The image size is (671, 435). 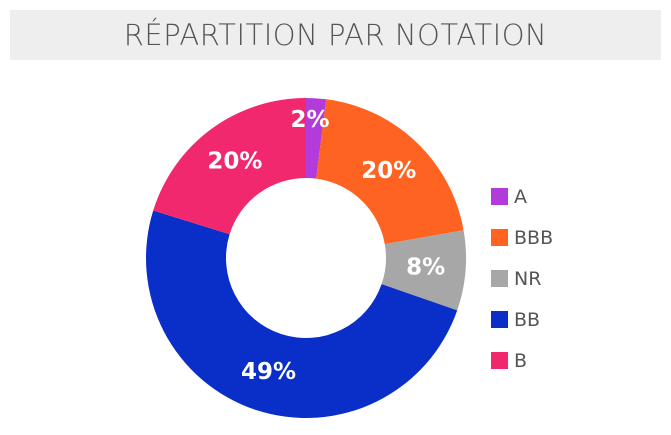 I want to click on slice-bbb, so click(x=390, y=172).